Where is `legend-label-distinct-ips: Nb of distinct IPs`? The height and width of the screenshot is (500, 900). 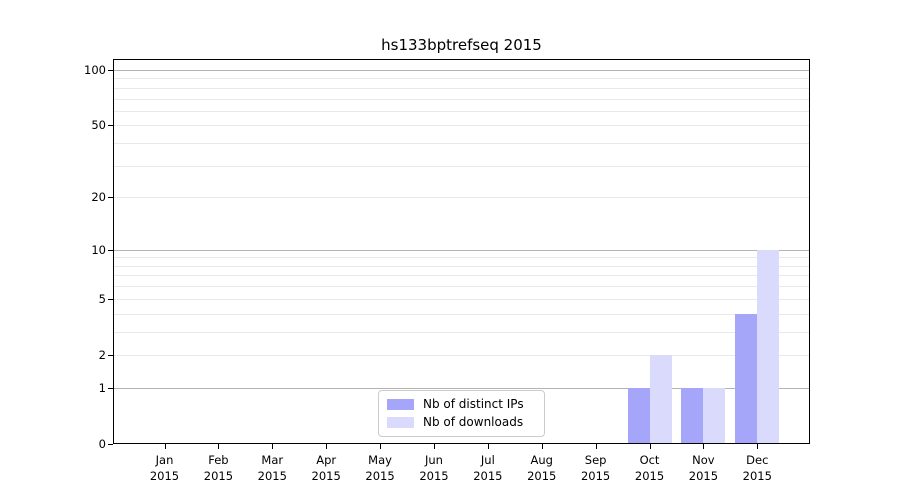 legend-label-distinct-ips: Nb of distinct IPs is located at coordinates (473, 404).